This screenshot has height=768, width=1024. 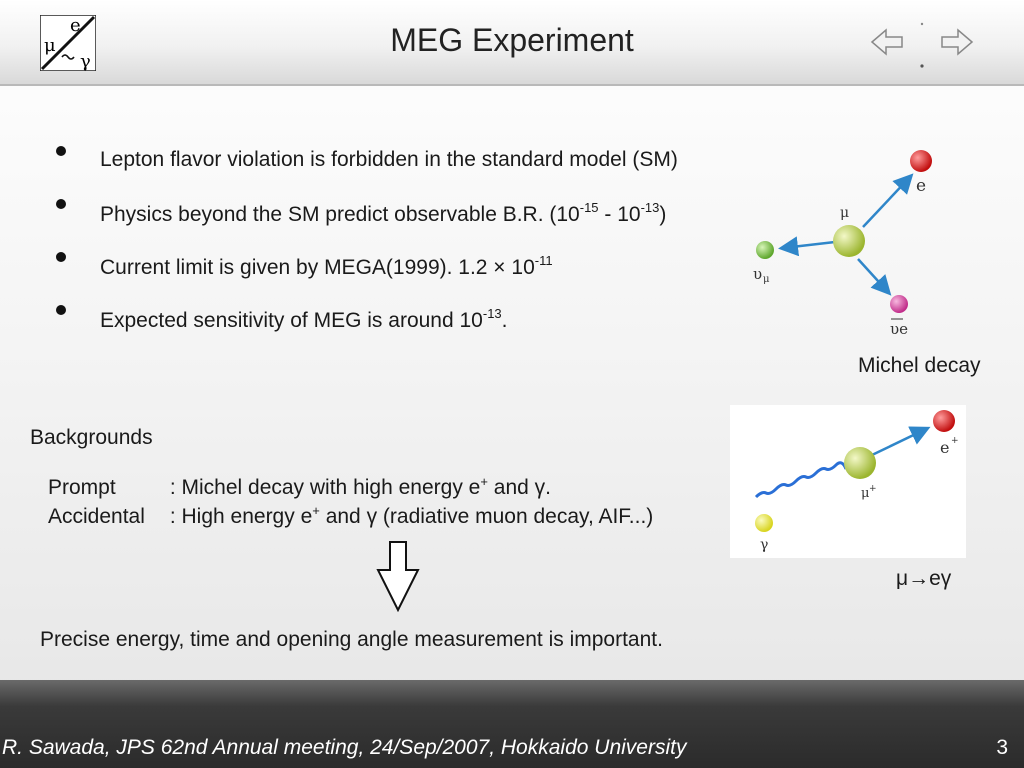 I want to click on electron-label: e, so click(x=921, y=186).